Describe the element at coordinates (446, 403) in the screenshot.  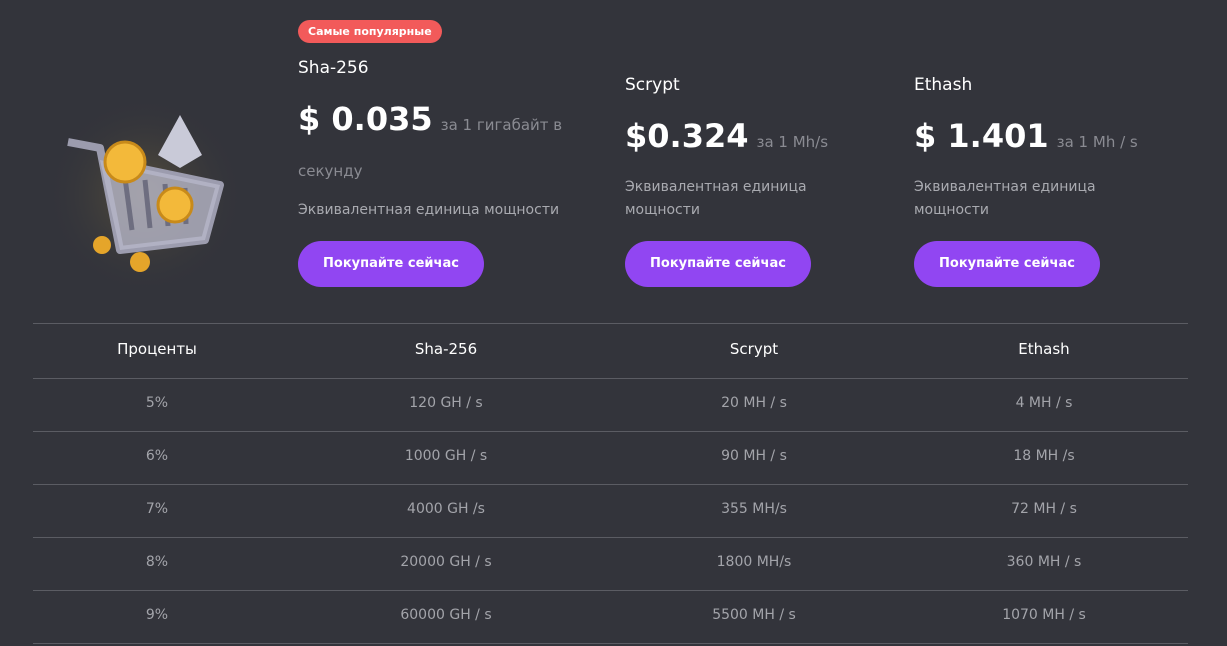
I see `table-cell: 120 GH / s` at that location.